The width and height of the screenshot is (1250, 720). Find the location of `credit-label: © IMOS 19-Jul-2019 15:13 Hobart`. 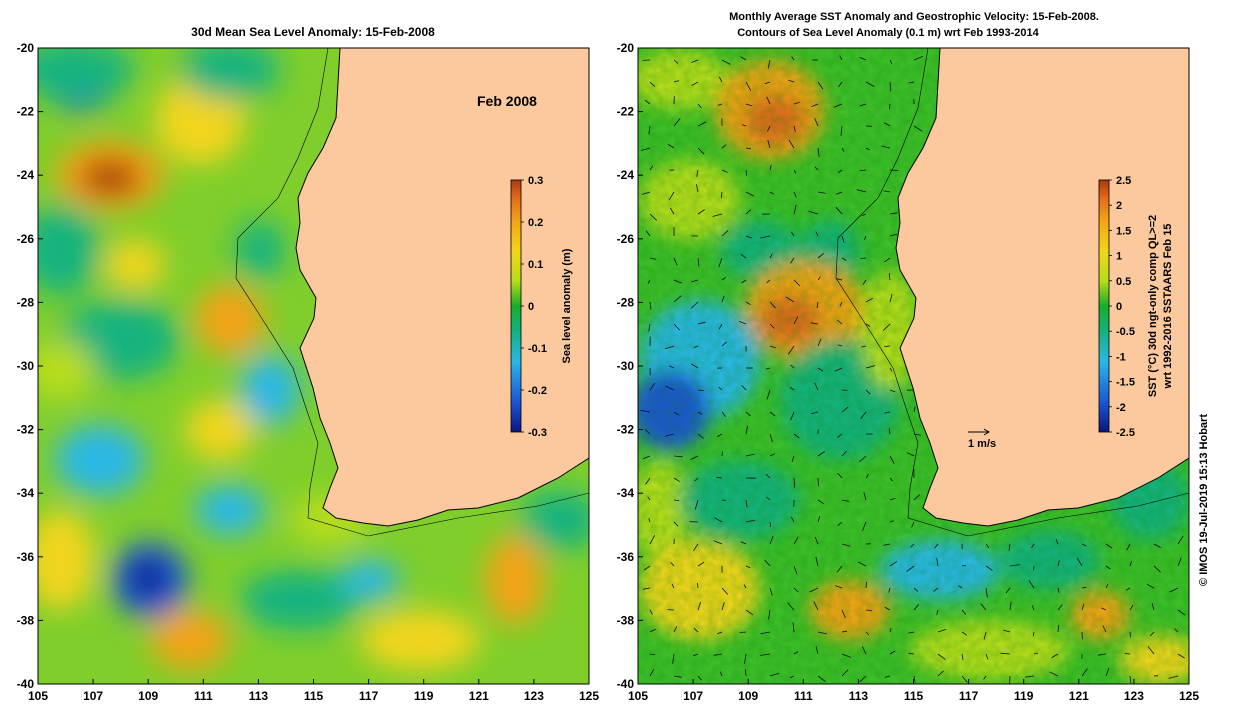

credit-label: © IMOS 19-Jul-2019 15:13 Hobart is located at coordinates (1204, 500).